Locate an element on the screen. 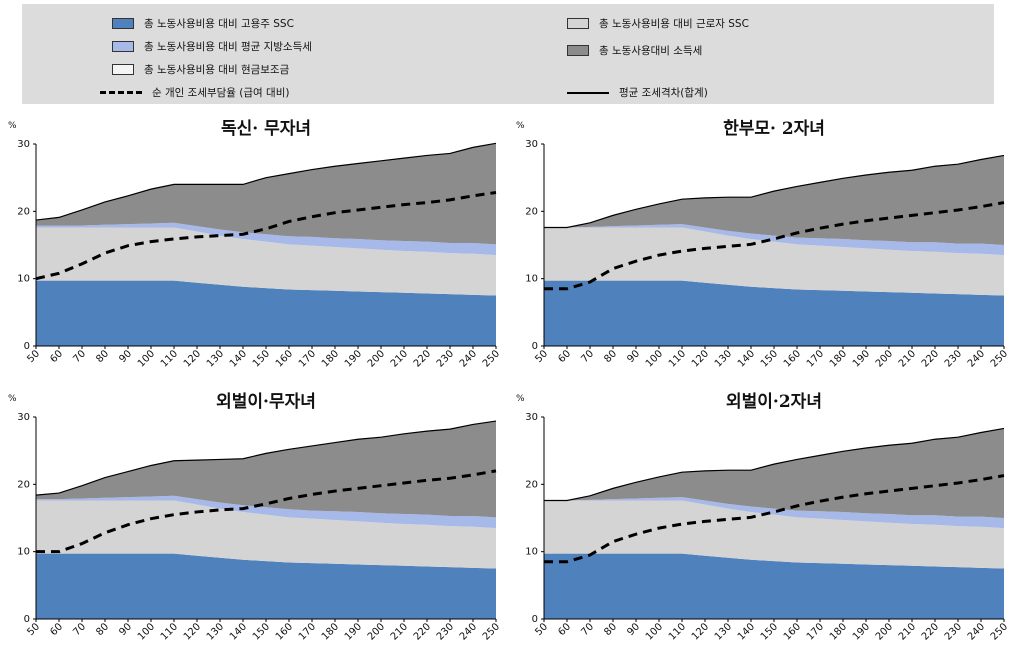 The height and width of the screenshot is (655, 1016). legend-item-tax-wedge: 평균 조세격차(합계) is located at coordinates (637, 92).